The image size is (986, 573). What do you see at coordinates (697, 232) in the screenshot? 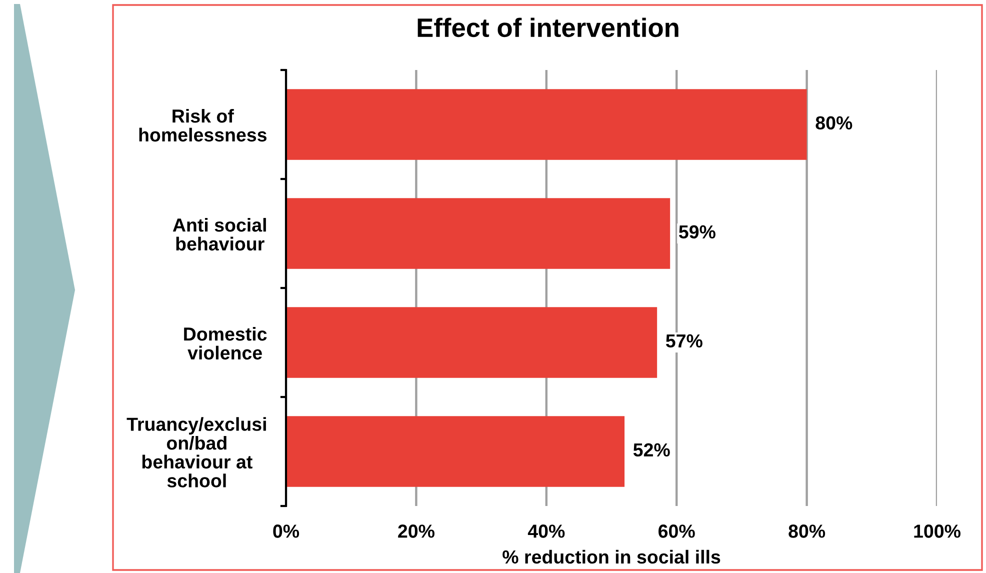
I see `data-label: 59%` at bounding box center [697, 232].